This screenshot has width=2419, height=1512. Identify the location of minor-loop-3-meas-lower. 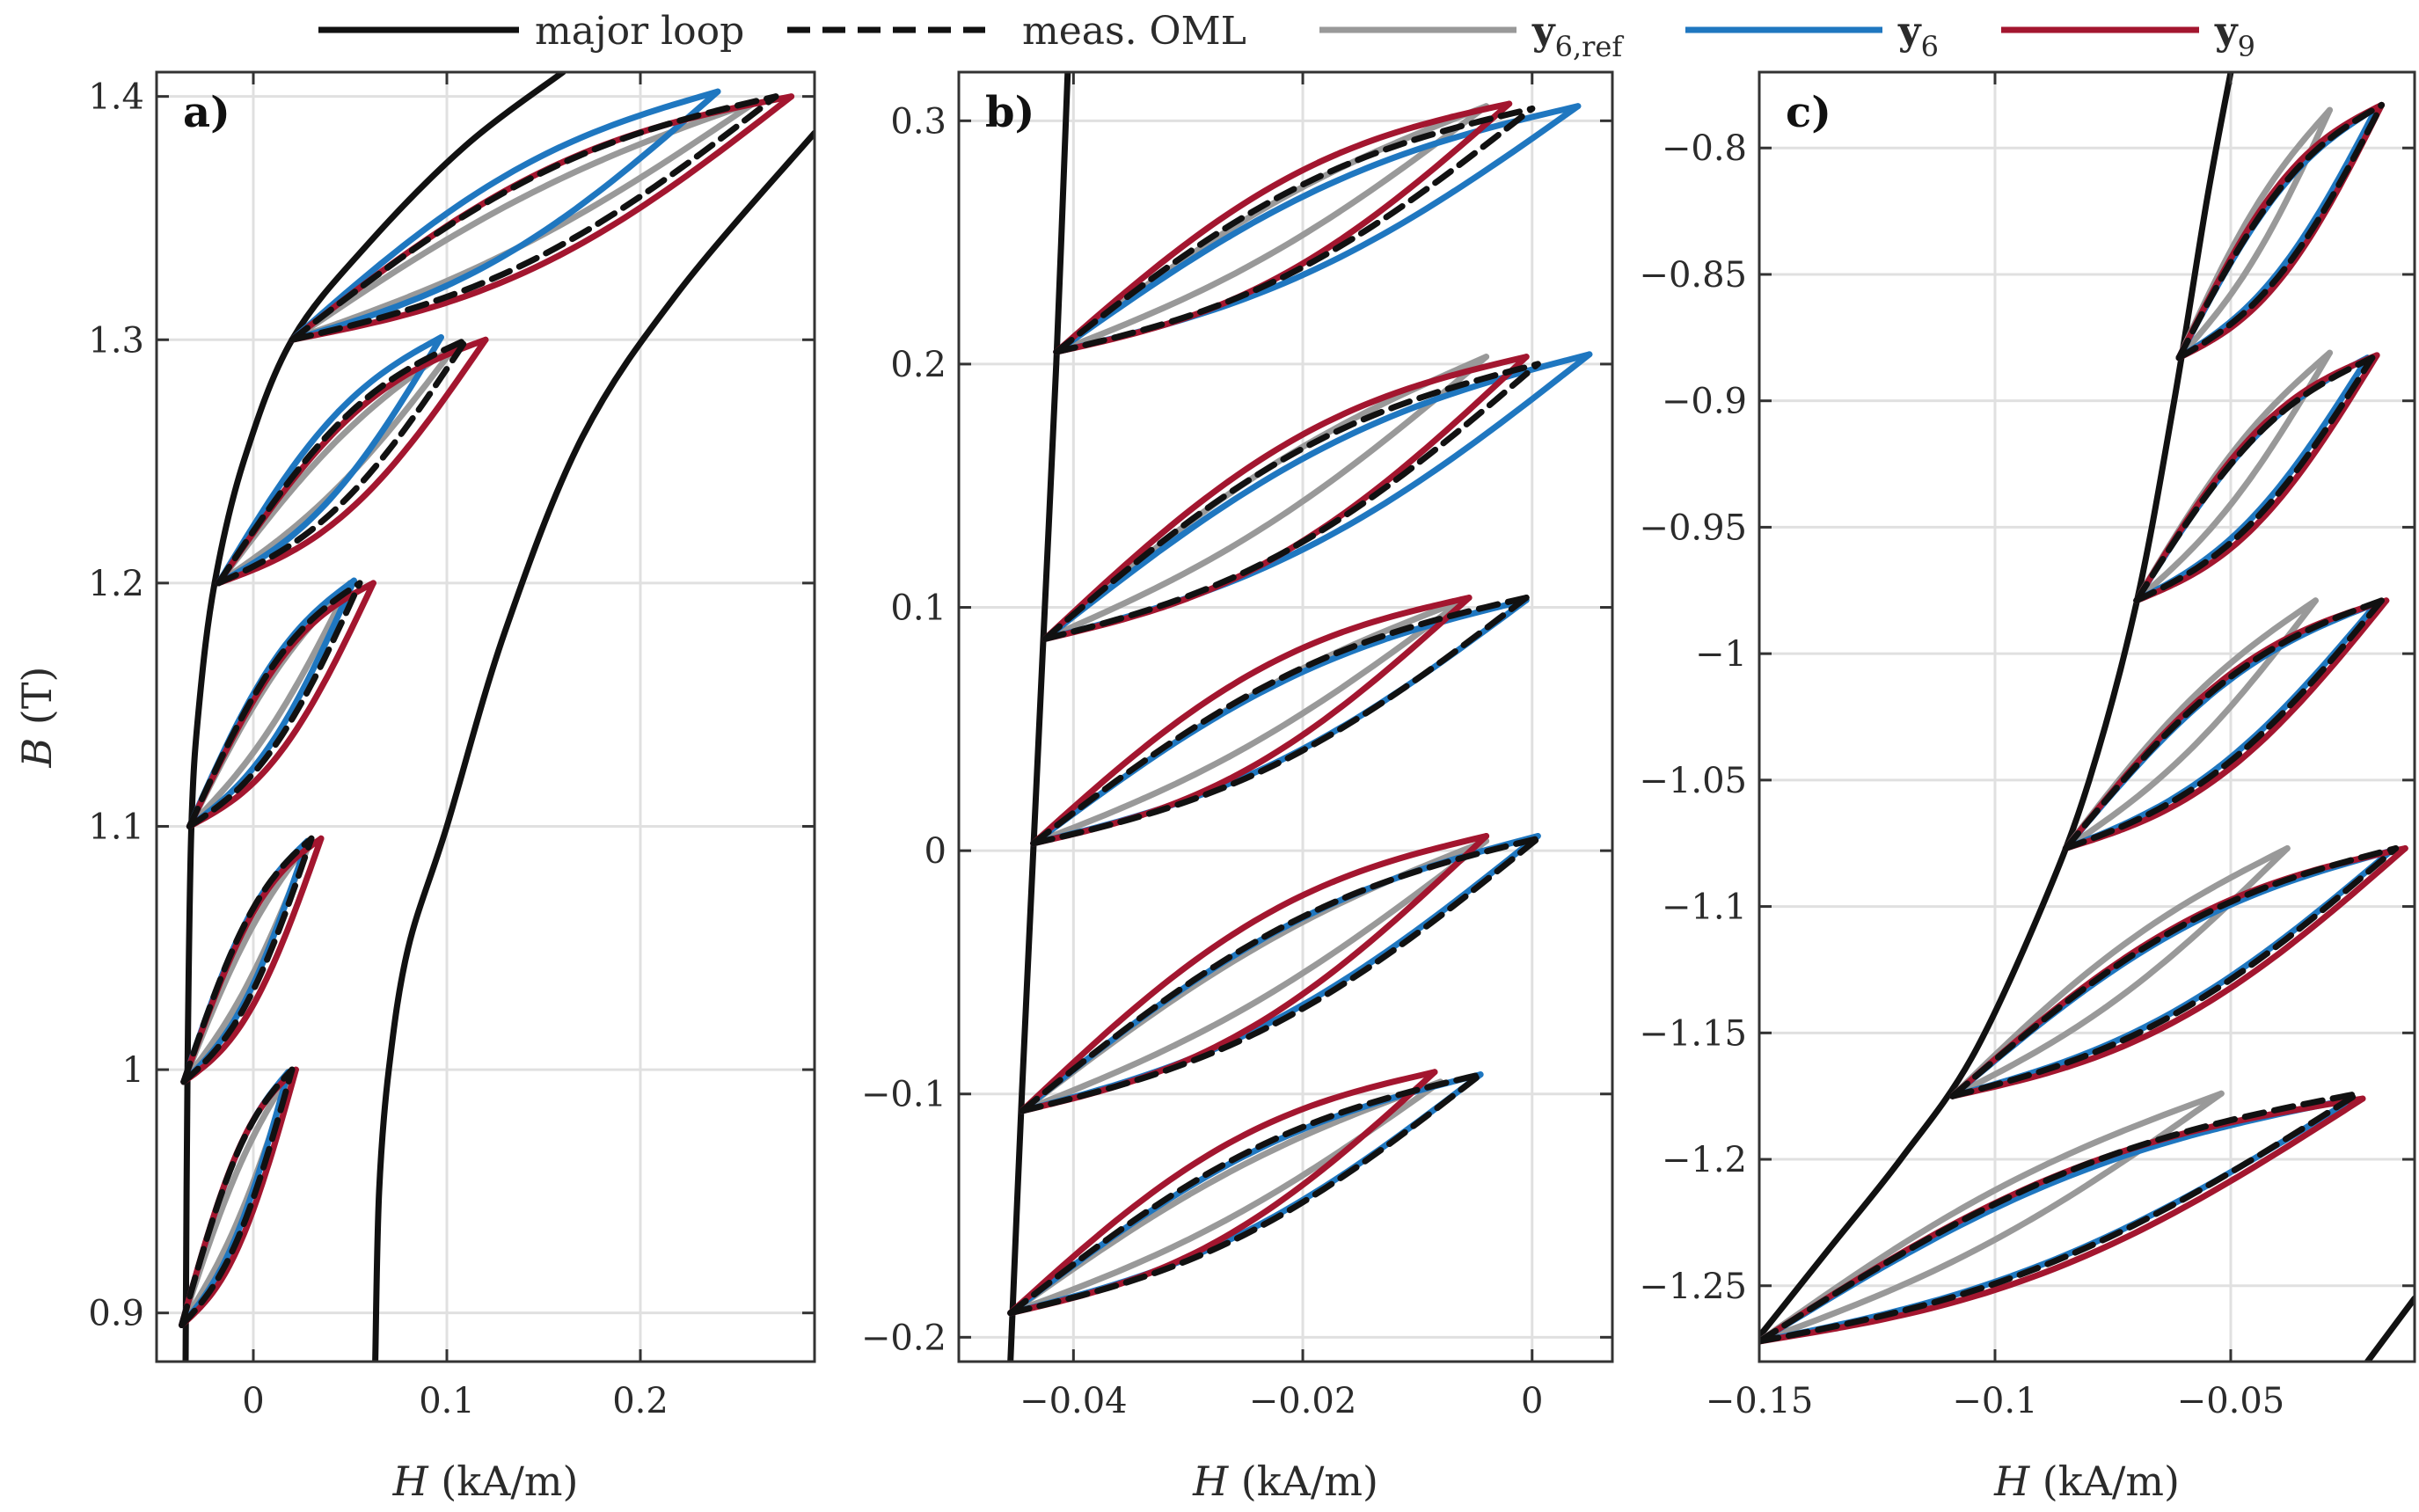
(1280, 721).